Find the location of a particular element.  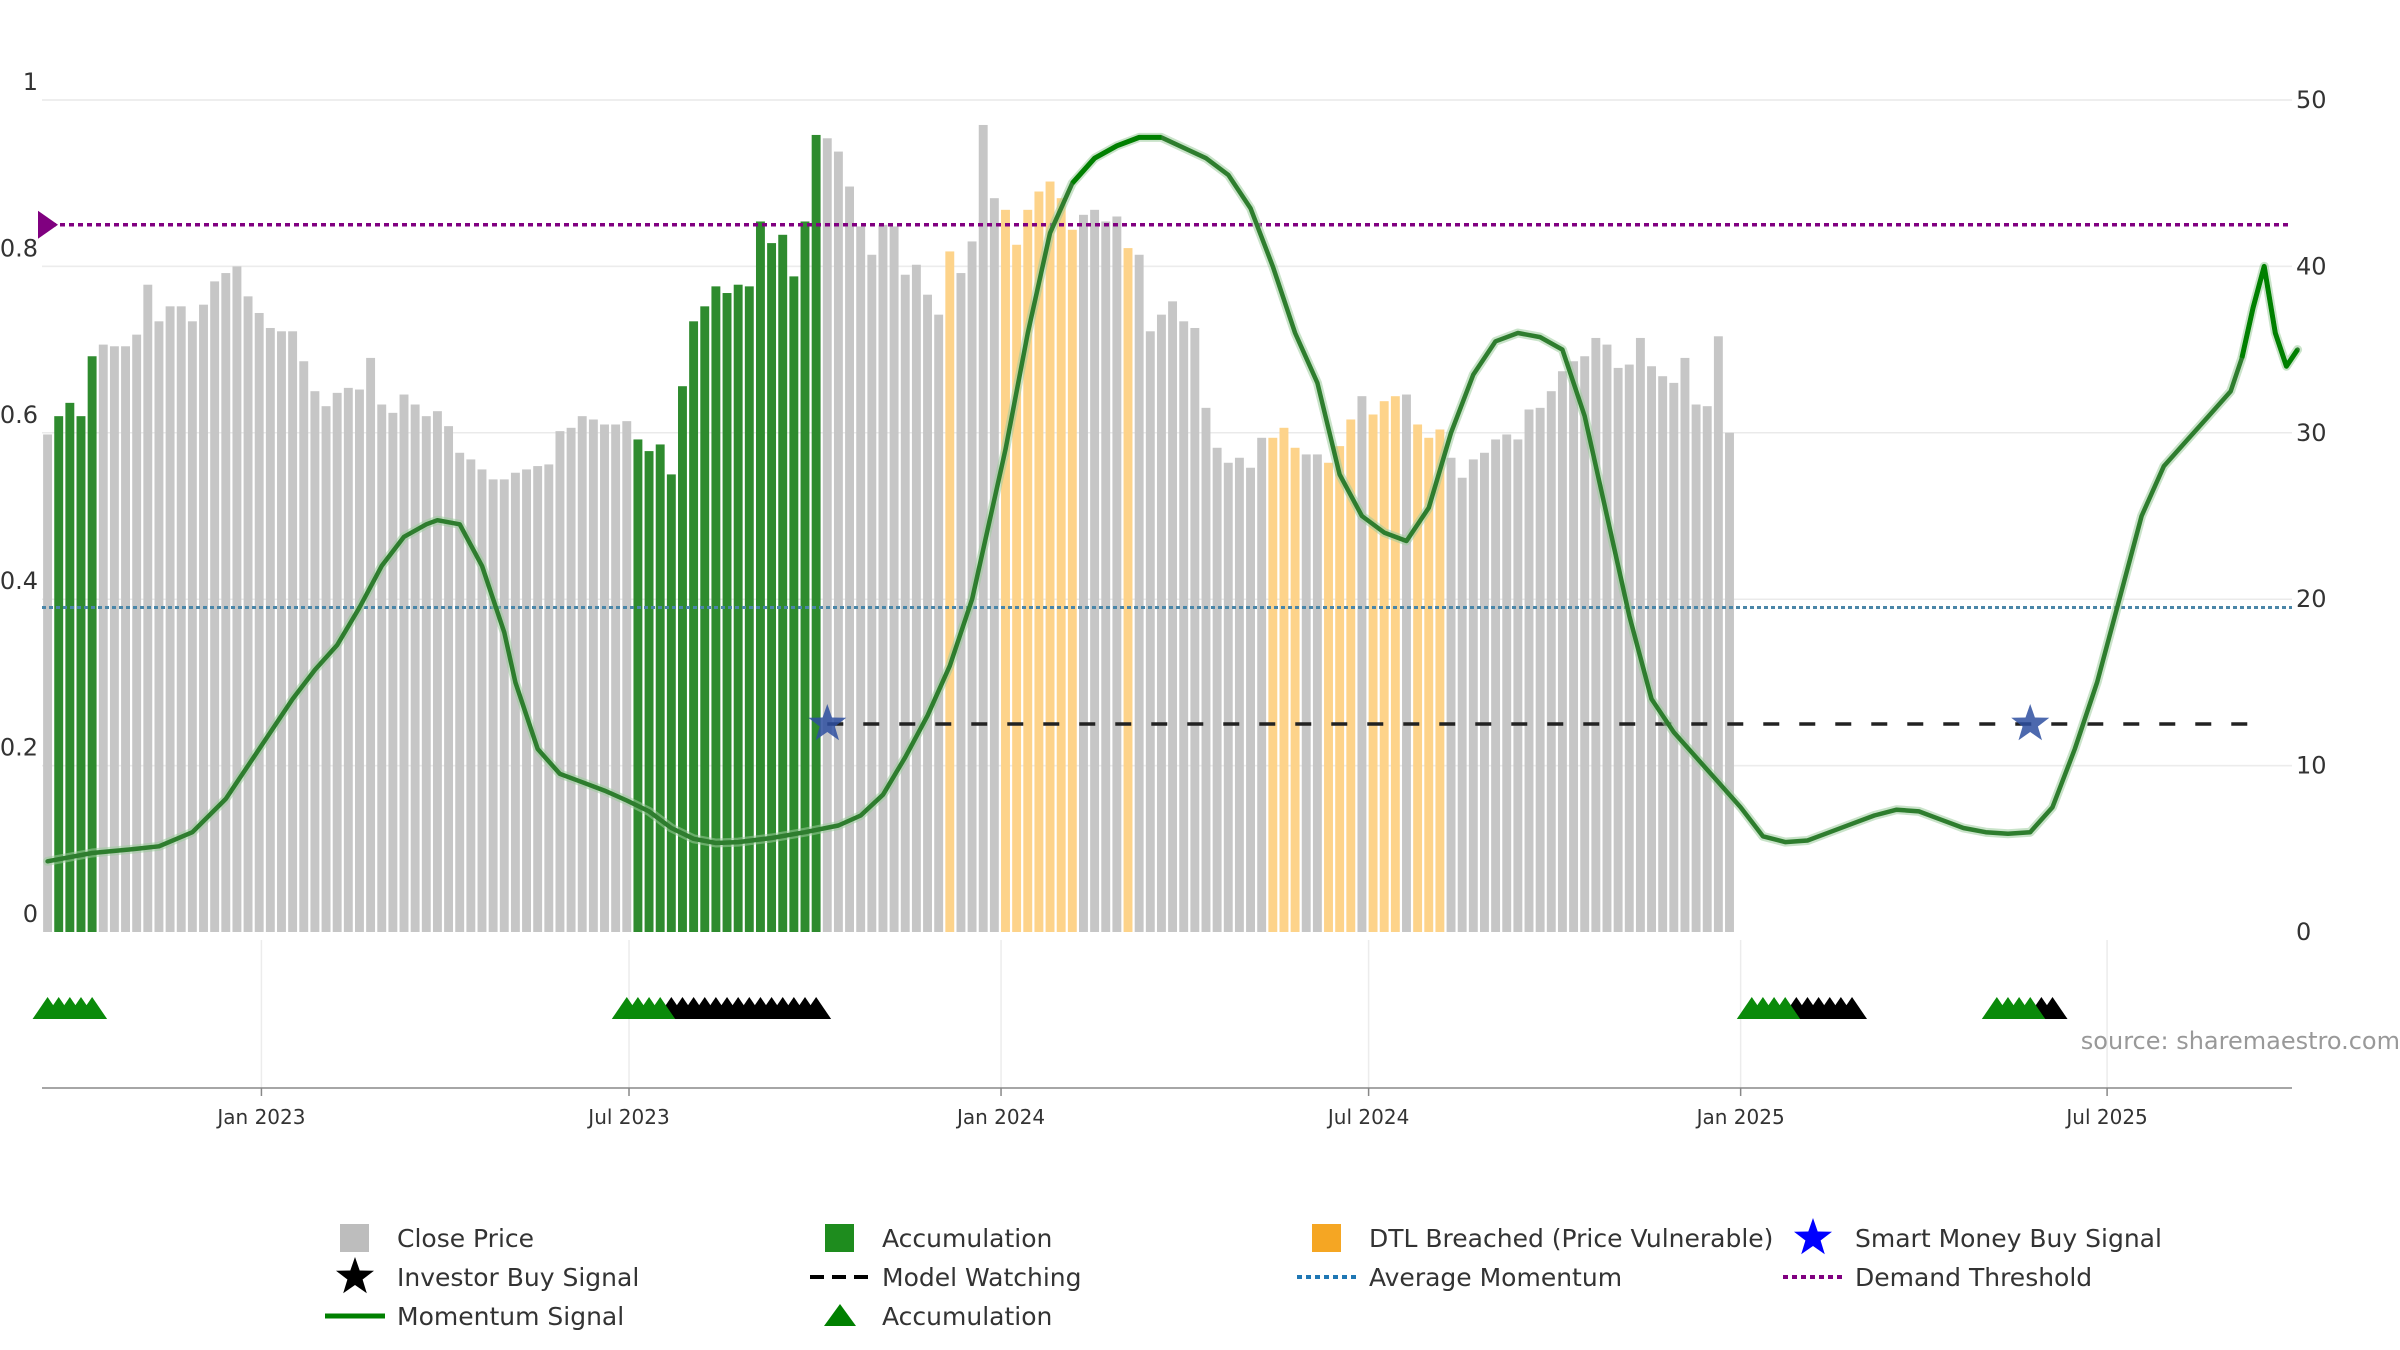

left-axis-tick-label: 1 is located at coordinates (30, 82).